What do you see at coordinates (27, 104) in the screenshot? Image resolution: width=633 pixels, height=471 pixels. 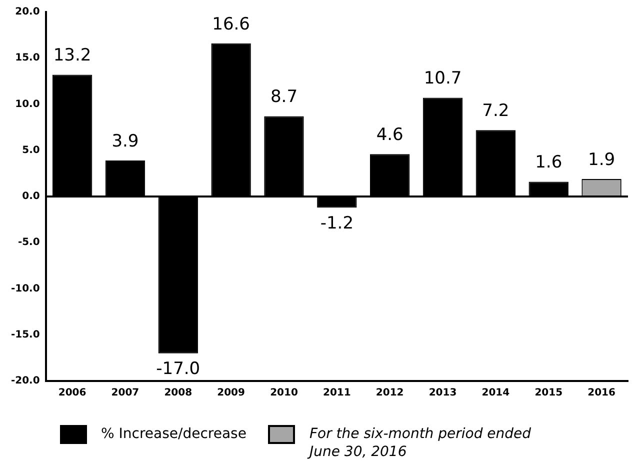 I see `y-tick-label: 10.0` at bounding box center [27, 104].